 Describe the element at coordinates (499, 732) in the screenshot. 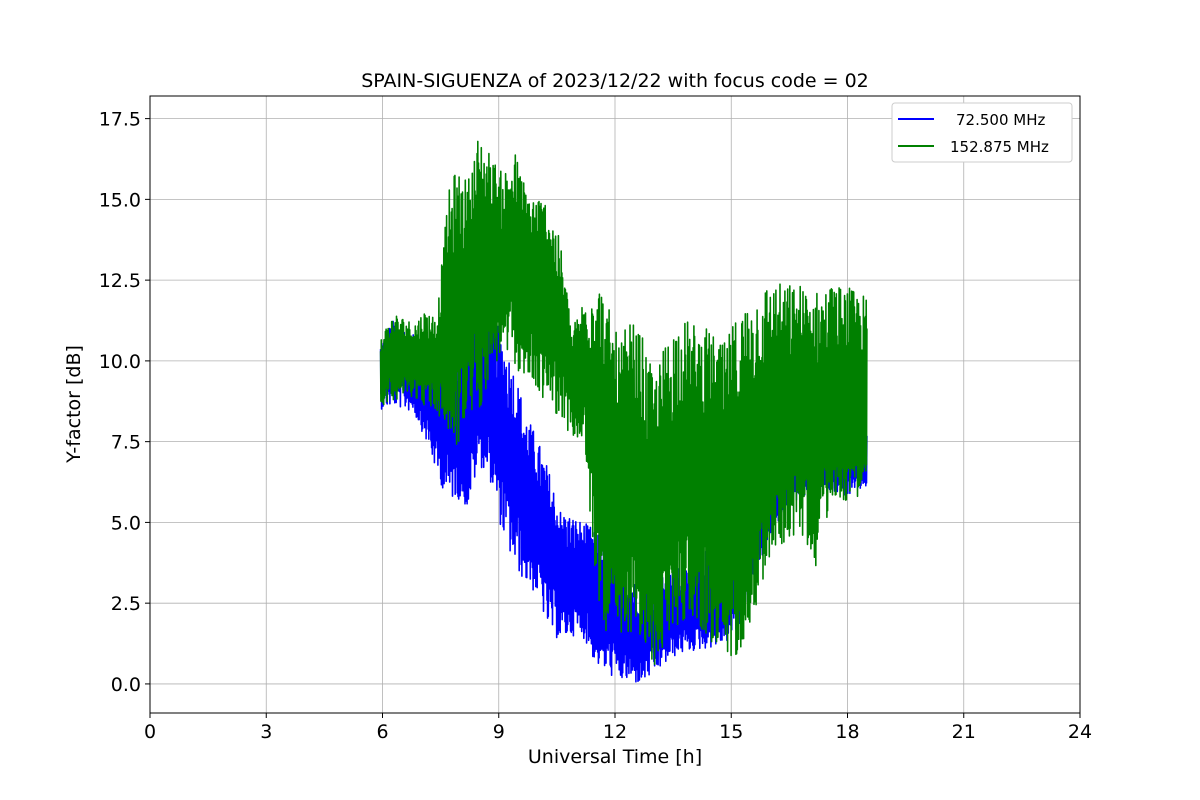

I see `x-tick-label: 9` at that location.